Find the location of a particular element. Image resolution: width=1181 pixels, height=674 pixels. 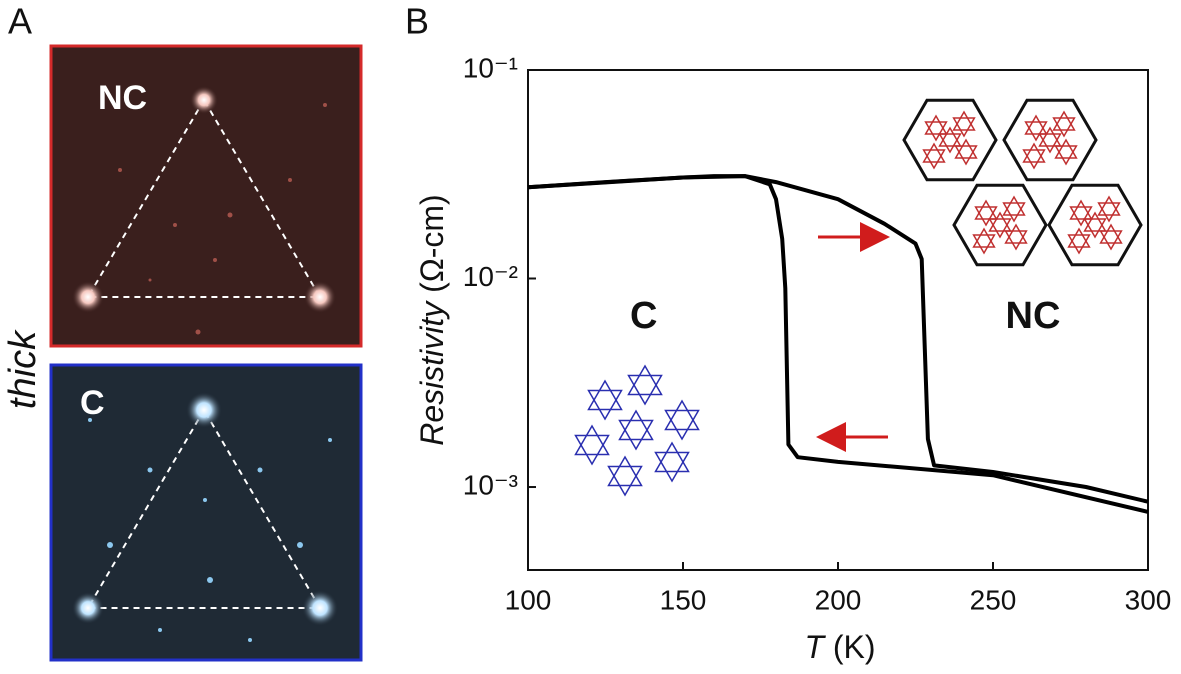

panel-label: A is located at coordinates (20, 21).